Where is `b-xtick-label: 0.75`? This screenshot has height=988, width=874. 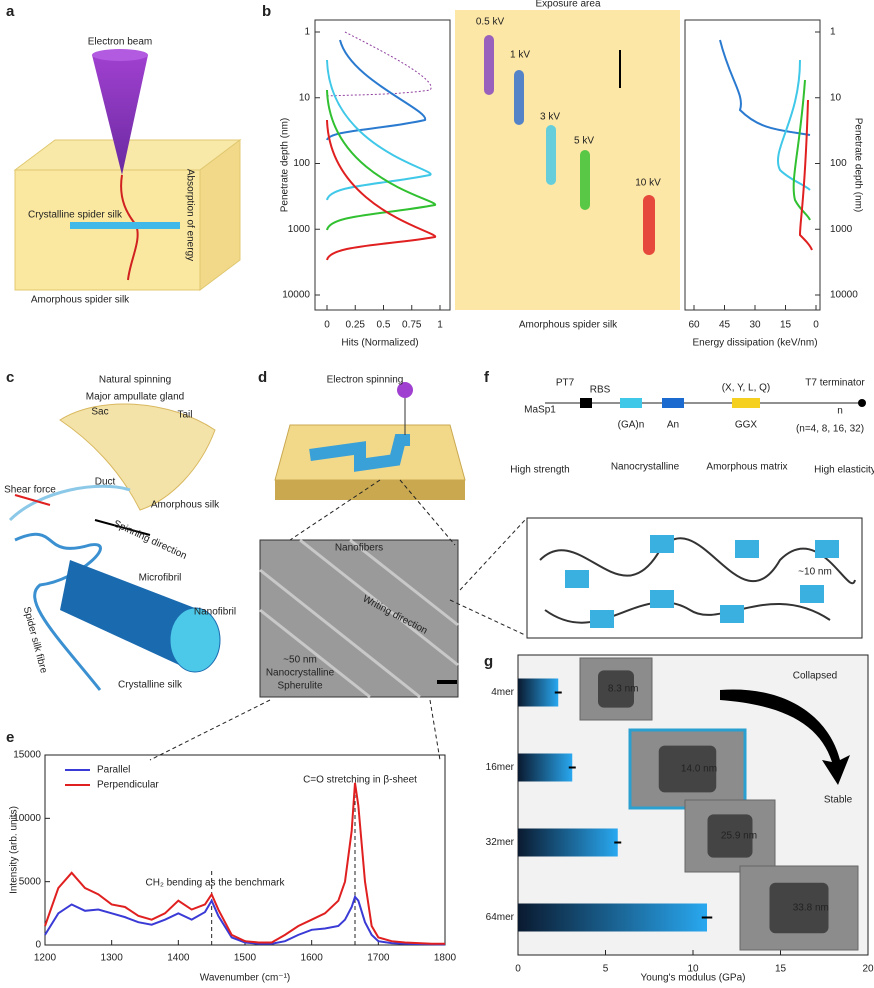
b-xtick-label: 0.75 is located at coordinates (412, 325).